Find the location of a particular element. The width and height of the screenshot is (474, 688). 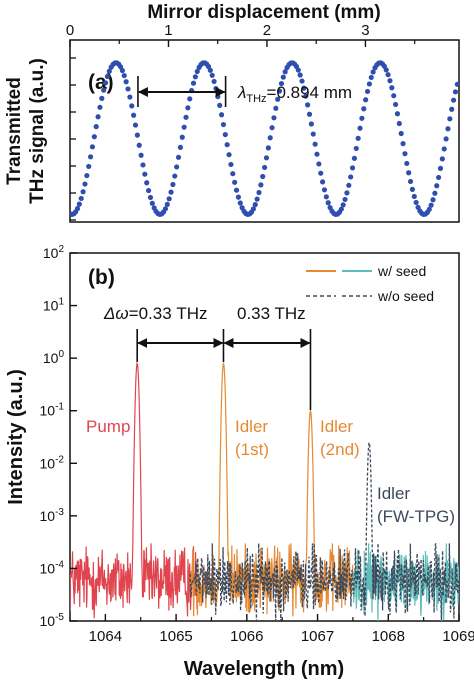

delta-omega-value: =0.33 THz is located at coordinates (168, 313).